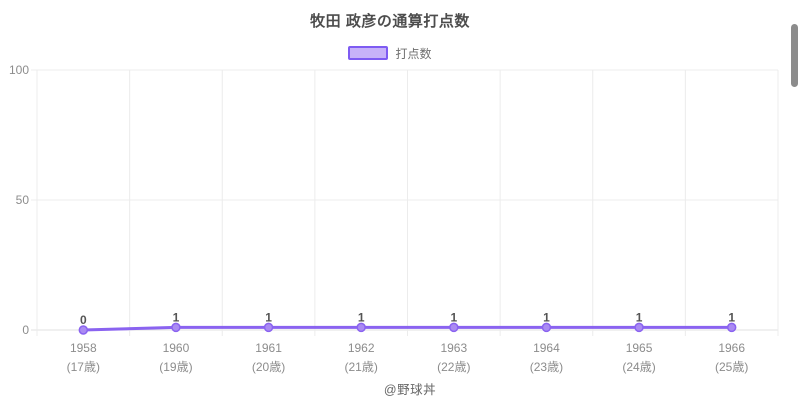 Image resolution: width=800 pixels, height=400 pixels. I want to click on x-tick-age: (17歳), so click(83, 367).